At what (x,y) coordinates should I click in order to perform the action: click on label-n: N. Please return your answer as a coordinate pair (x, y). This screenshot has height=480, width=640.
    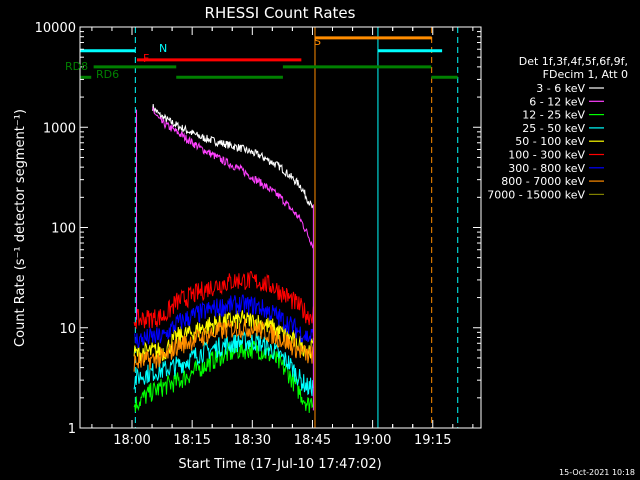
    Looking at the image, I should click on (163, 48).